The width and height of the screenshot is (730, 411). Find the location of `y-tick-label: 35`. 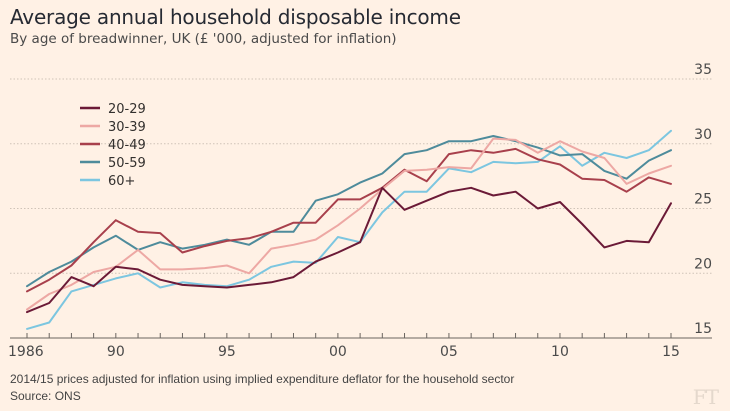

y-tick-label: 35 is located at coordinates (703, 70).